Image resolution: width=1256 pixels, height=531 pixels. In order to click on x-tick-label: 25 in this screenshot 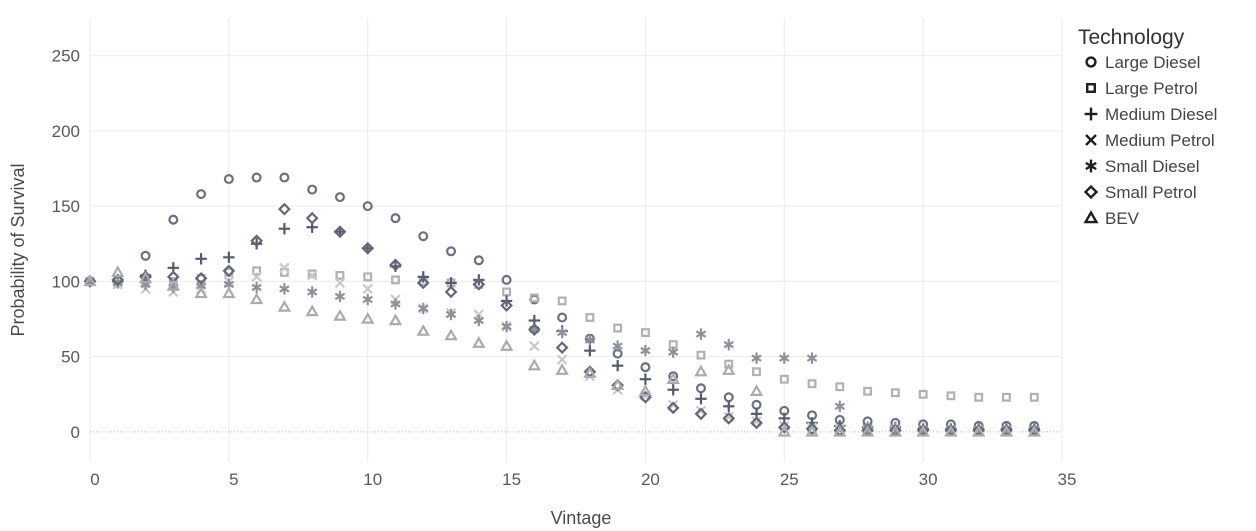, I will do `click(789, 479)`.